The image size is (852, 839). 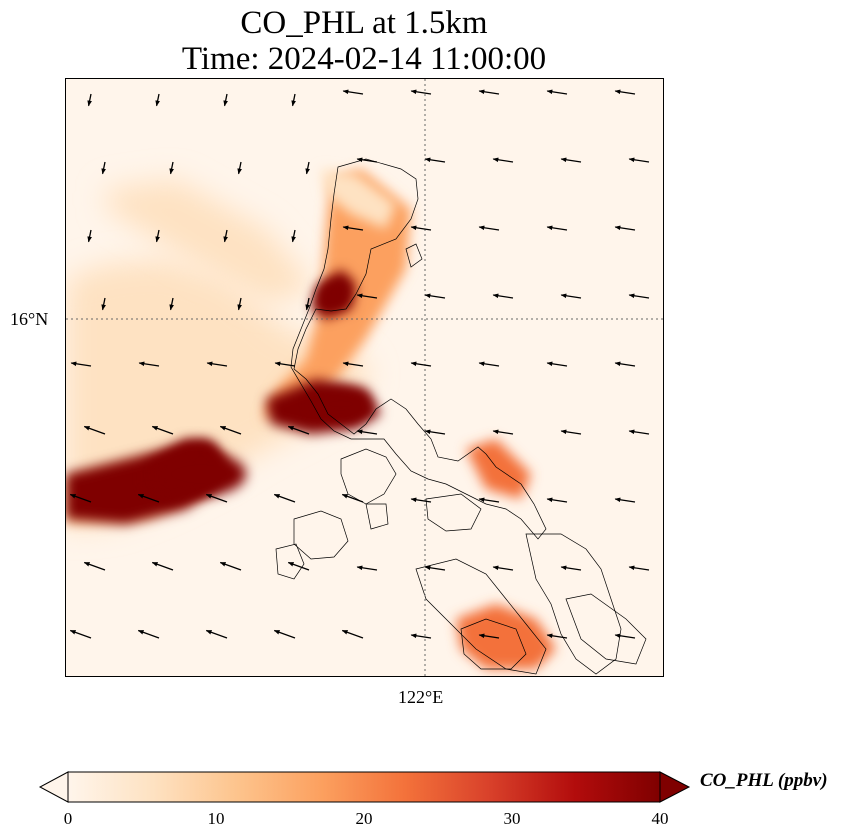 What do you see at coordinates (53, 787) in the screenshot?
I see `colorbar-extend-min` at bounding box center [53, 787].